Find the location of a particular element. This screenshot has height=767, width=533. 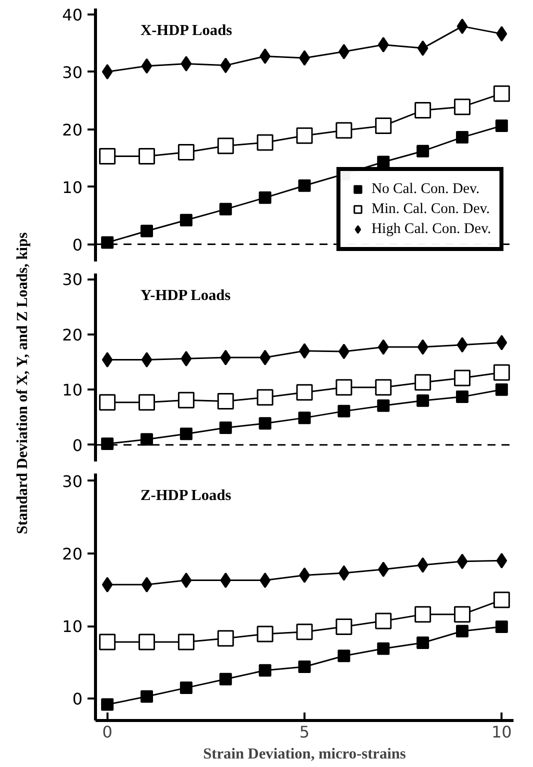

x-tick-label: 0 is located at coordinates (107, 732).